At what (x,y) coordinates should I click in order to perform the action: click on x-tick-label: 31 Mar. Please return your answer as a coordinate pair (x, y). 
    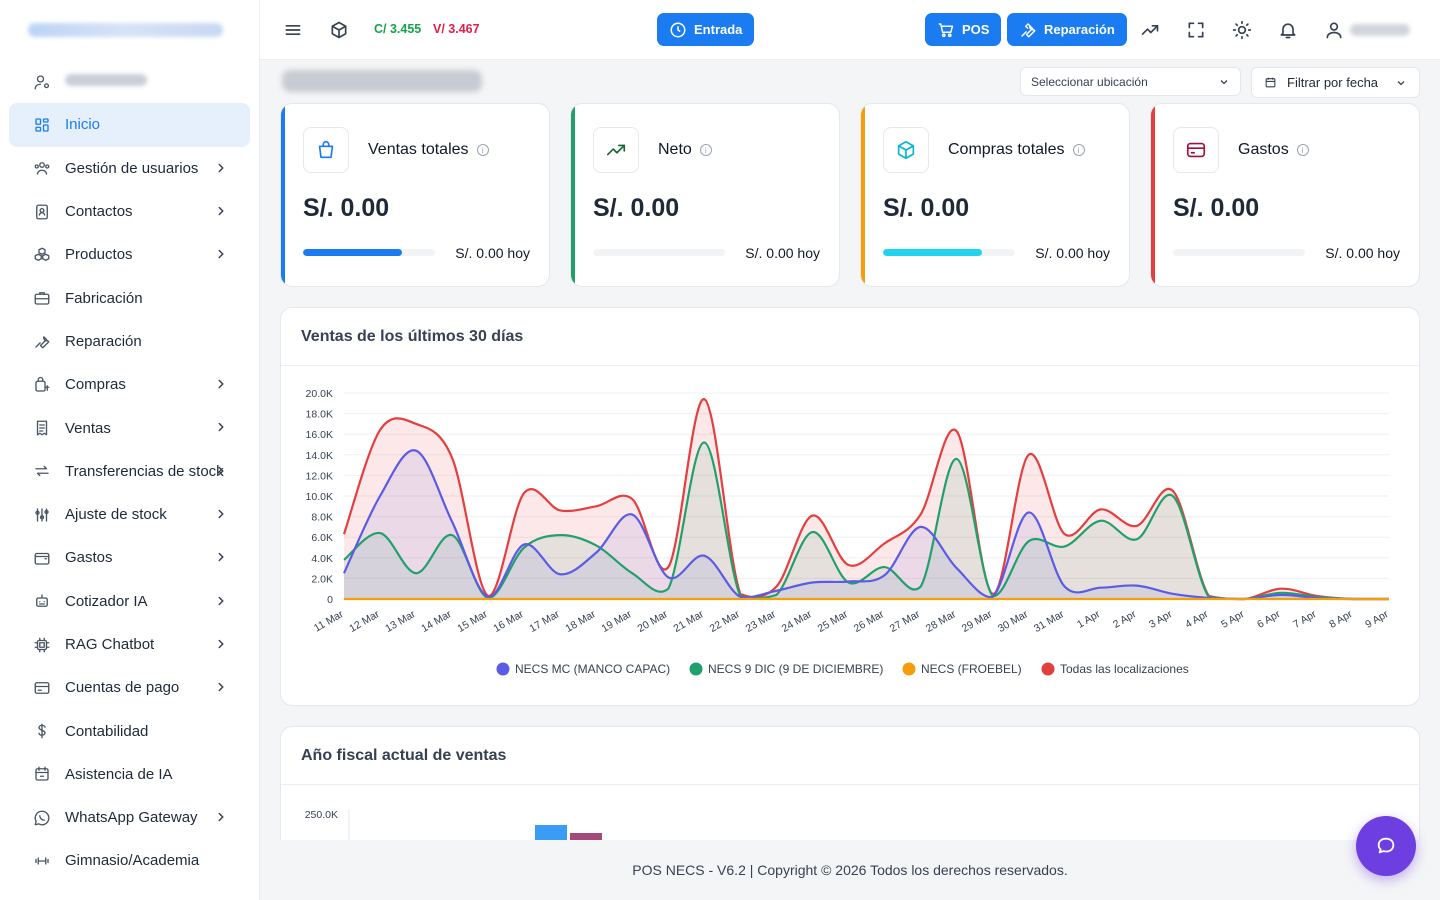
    Looking at the image, I should click on (1049, 621).